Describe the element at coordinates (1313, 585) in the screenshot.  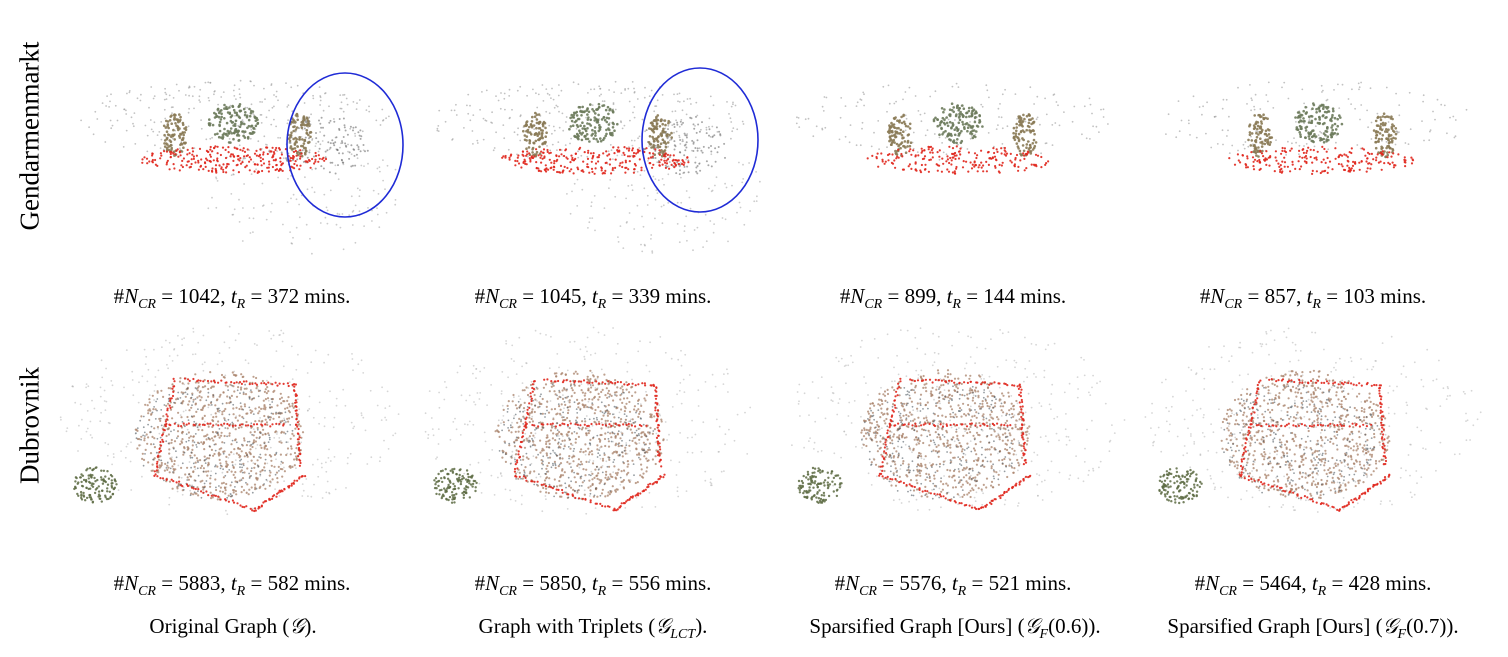
I see `metric-dubrovnik-sparse-07: #NCR = 5464, tR = 428 mins.` at that location.